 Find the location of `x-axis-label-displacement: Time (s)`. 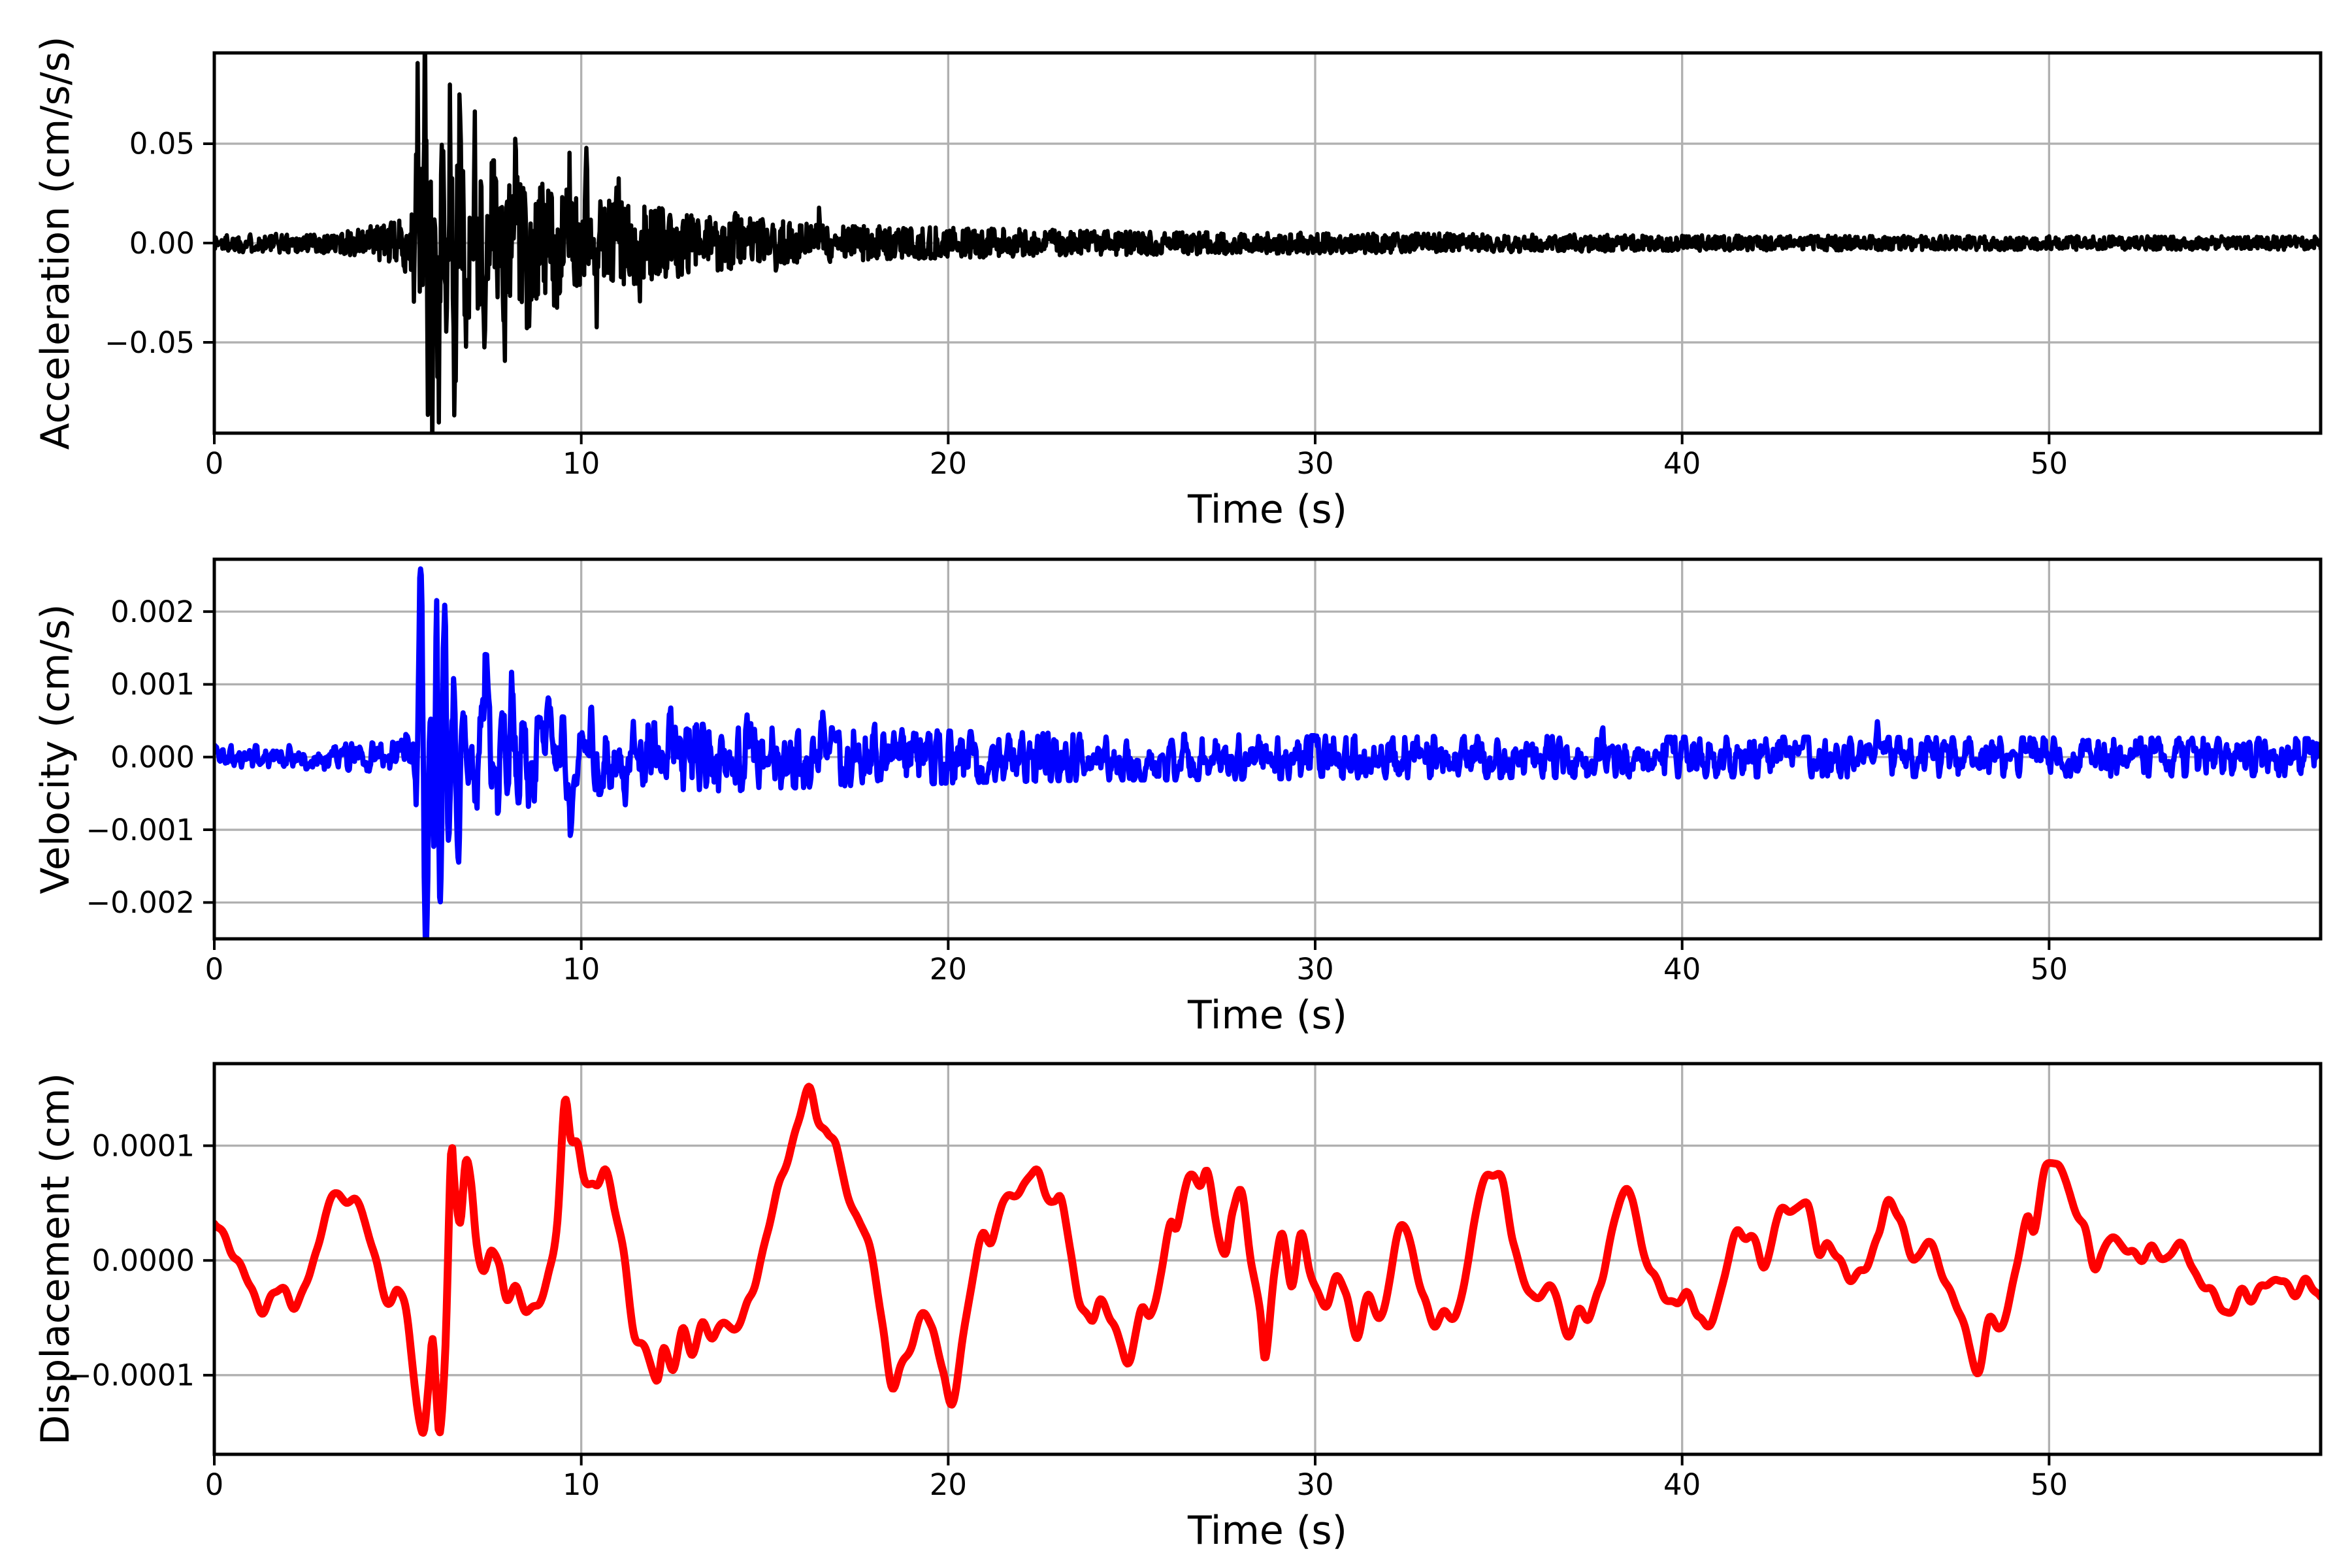

x-axis-label-displacement: Time (s) is located at coordinates (1267, 1531).